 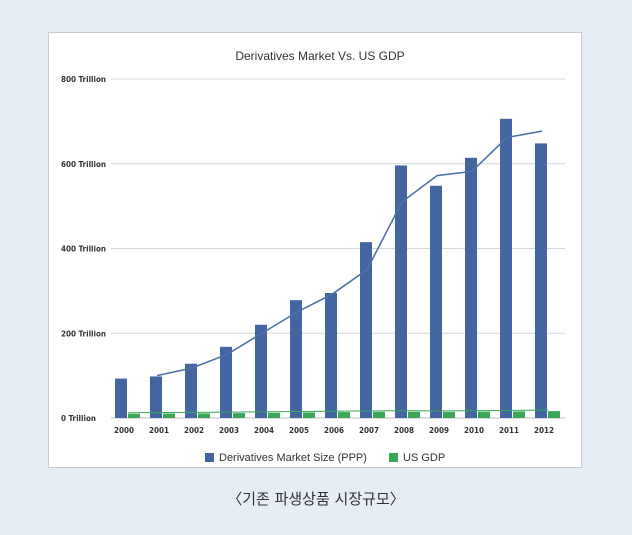 I want to click on bar-derivatives-2000, so click(x=121, y=398).